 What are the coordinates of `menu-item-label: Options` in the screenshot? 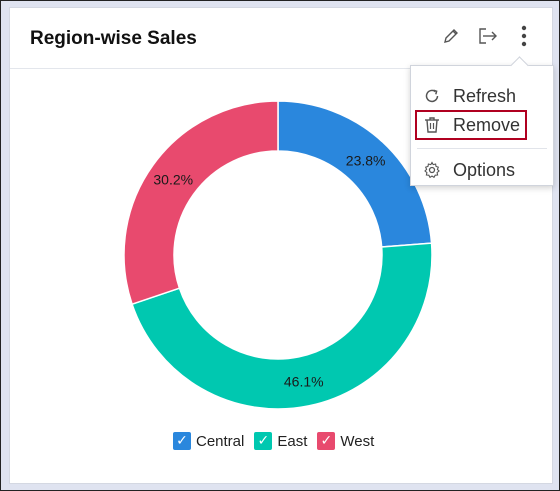 It's located at (484, 169).